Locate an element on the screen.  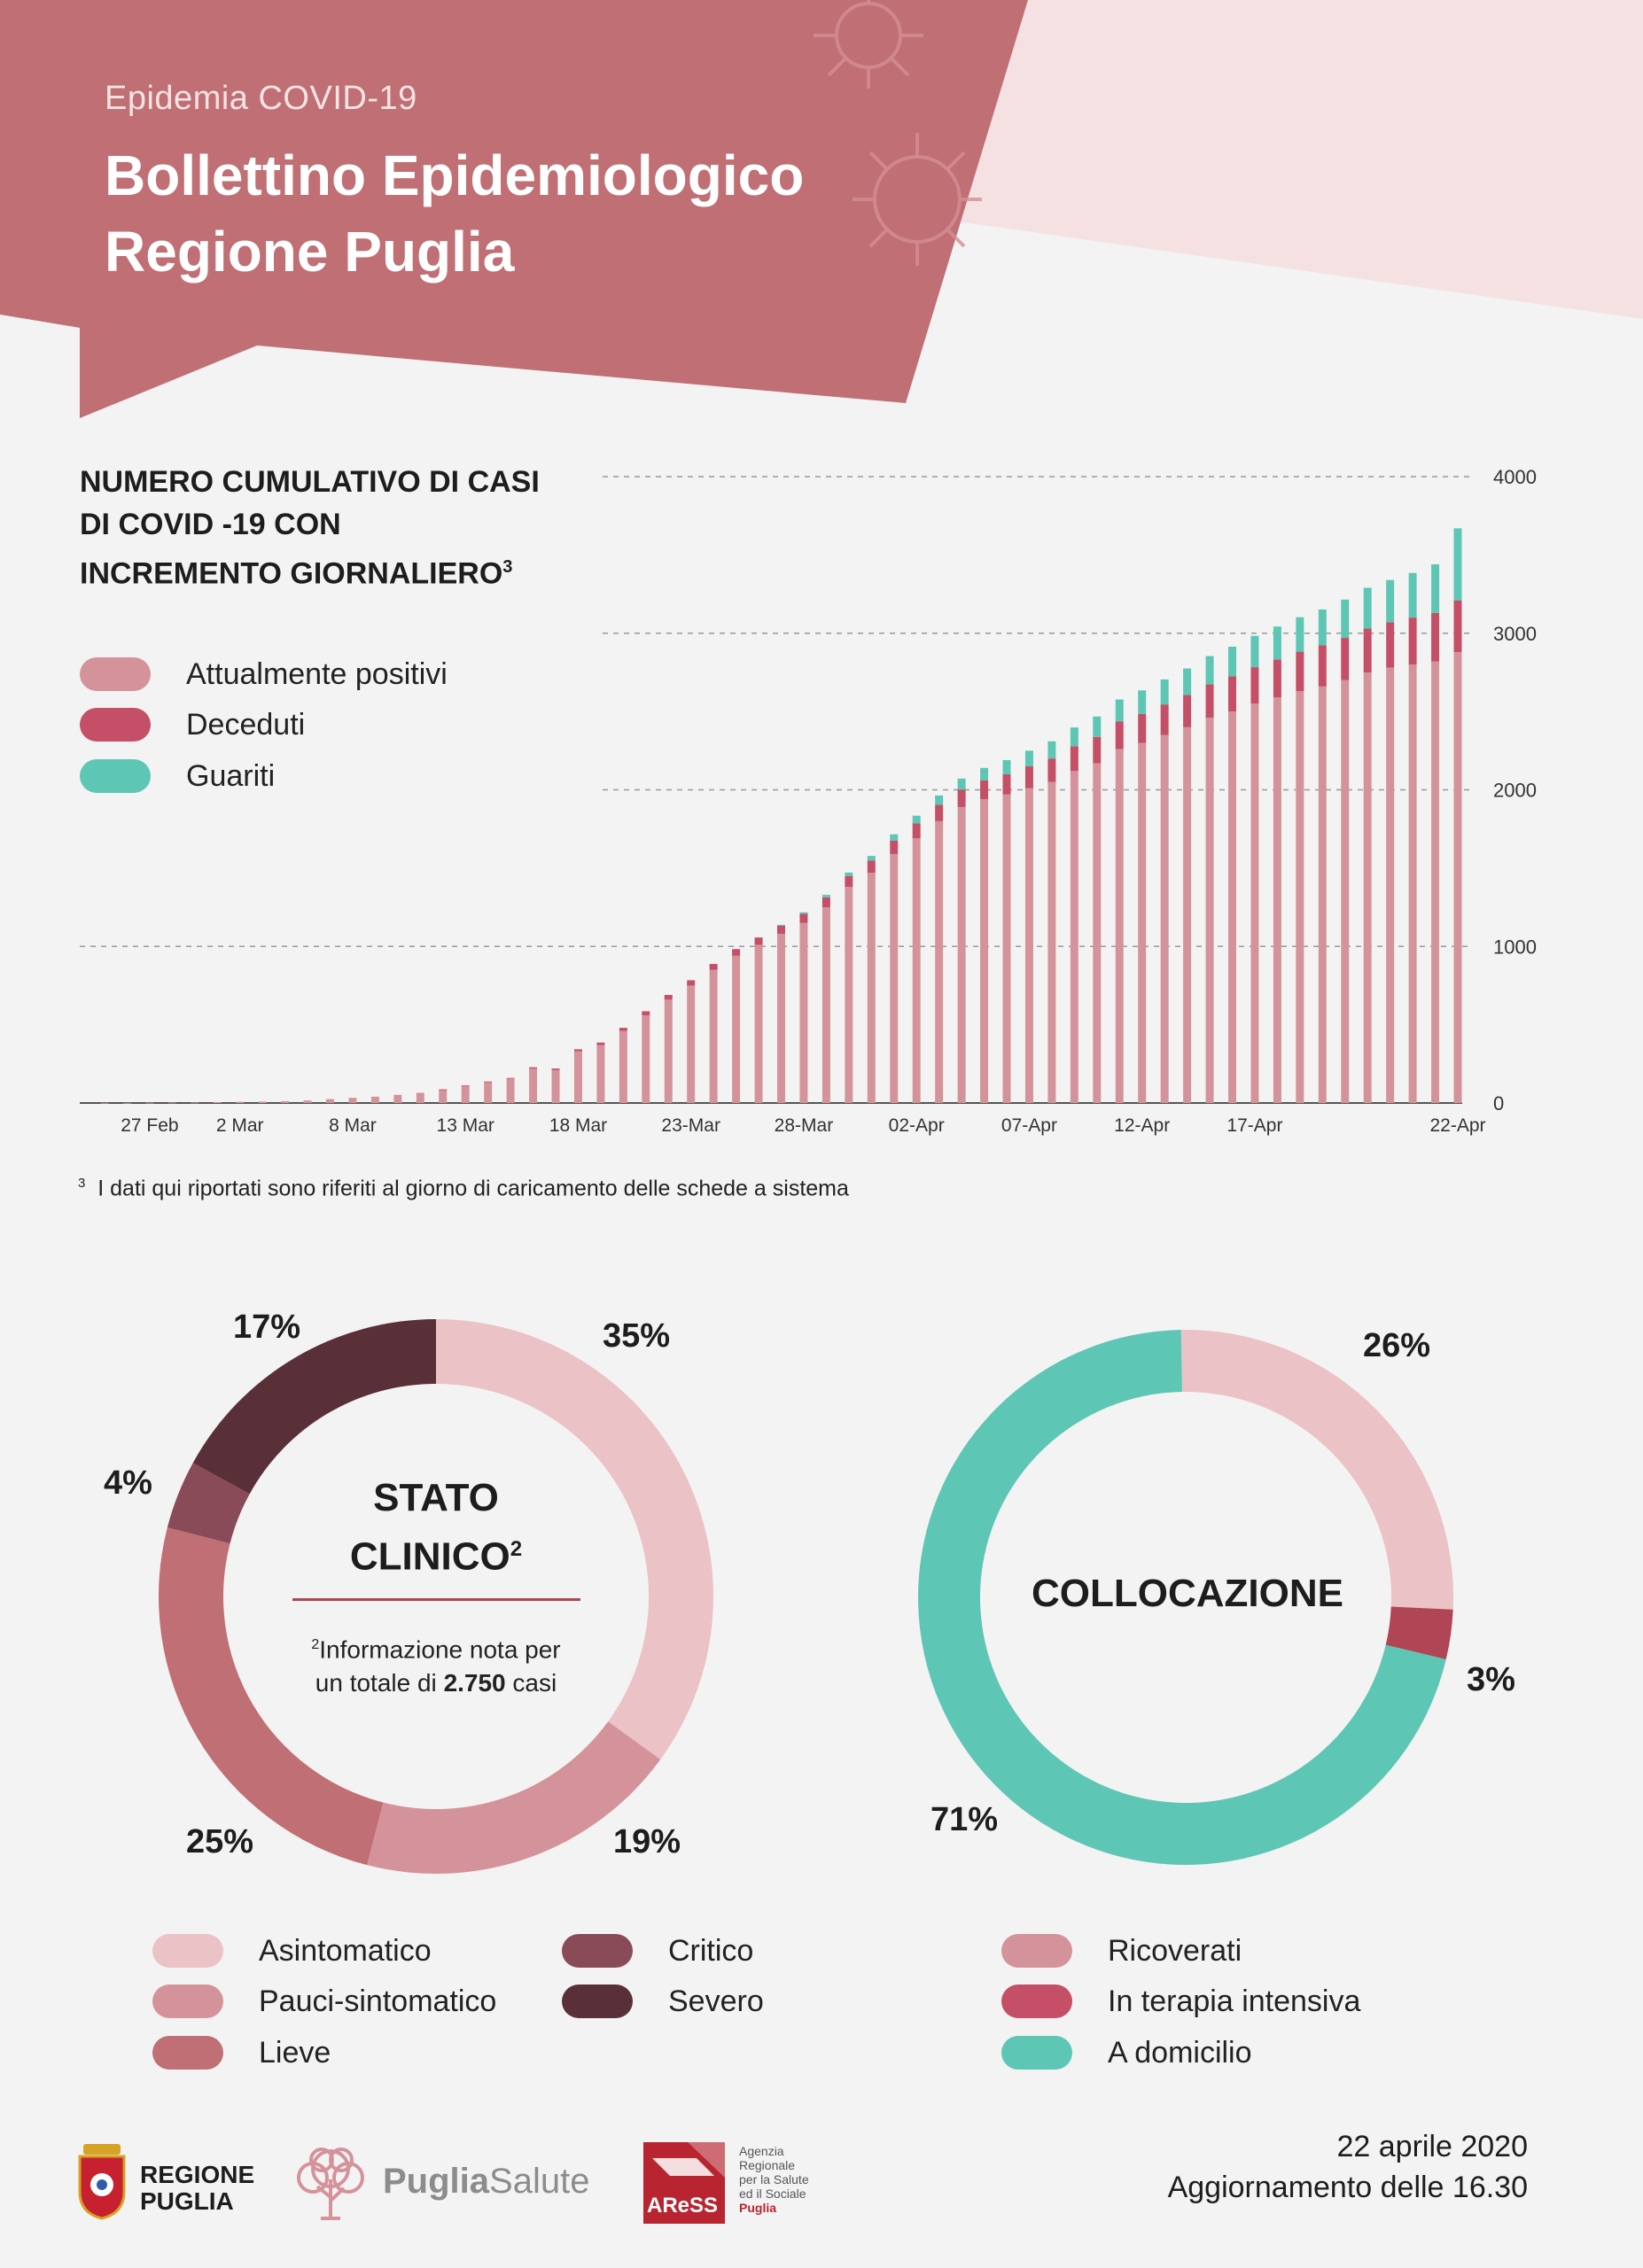
y-tick-label: 2000 is located at coordinates (1515, 791).